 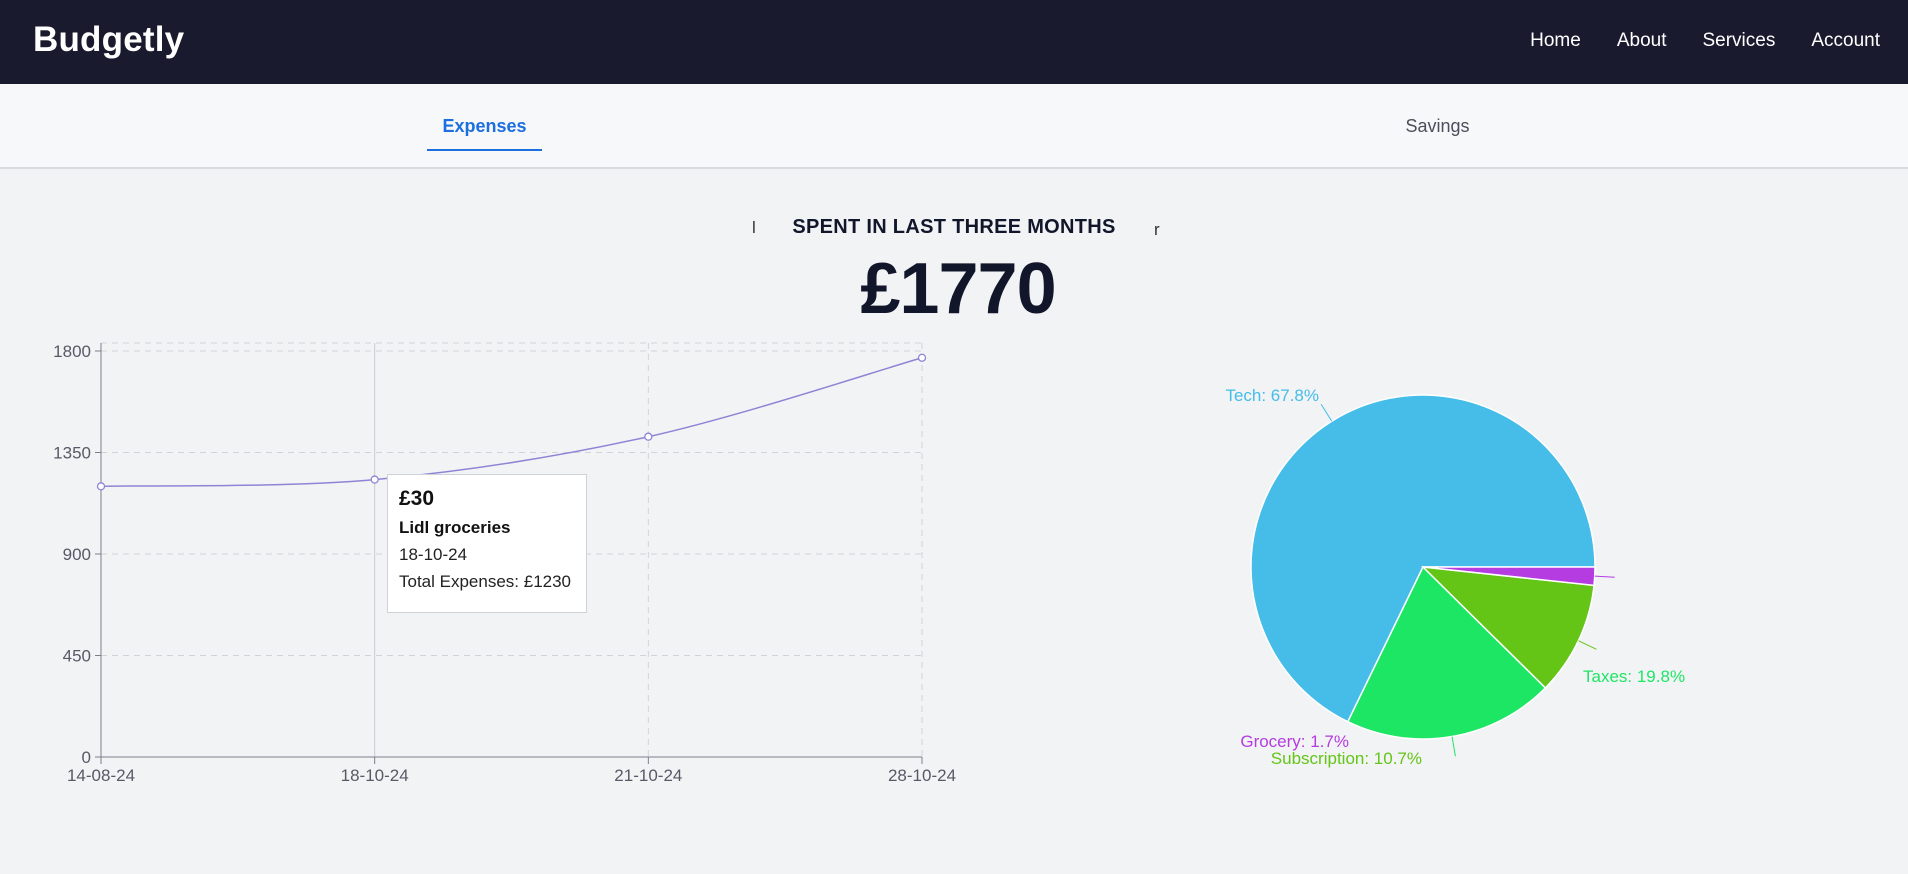 What do you see at coordinates (1346, 758) in the screenshot?
I see `pie-slice-label: Subscription: 10.7%` at bounding box center [1346, 758].